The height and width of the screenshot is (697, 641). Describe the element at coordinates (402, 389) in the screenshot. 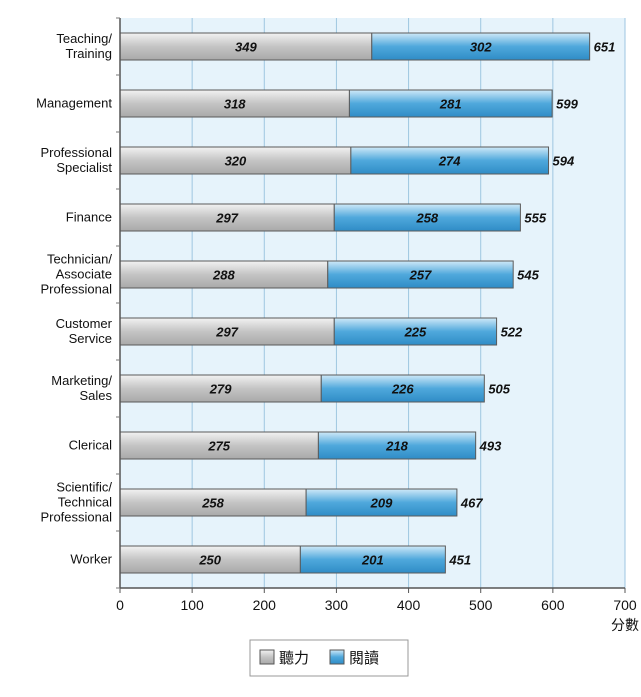

I see `bar-reading-value-label: 226` at that location.